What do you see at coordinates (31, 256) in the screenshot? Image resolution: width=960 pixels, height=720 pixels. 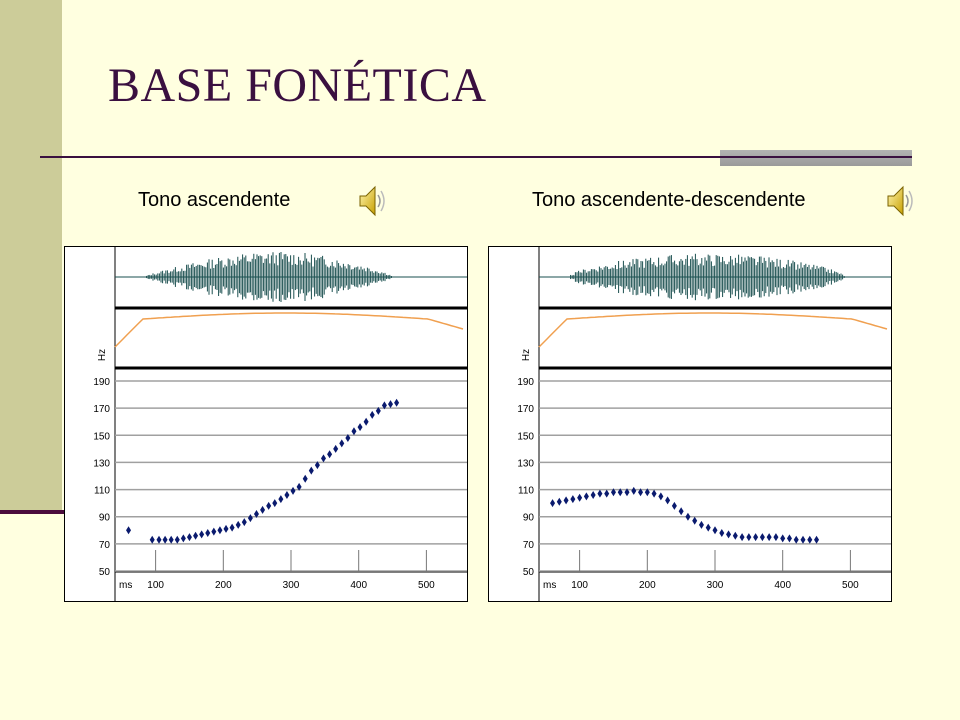 I see `accent-band` at bounding box center [31, 256].